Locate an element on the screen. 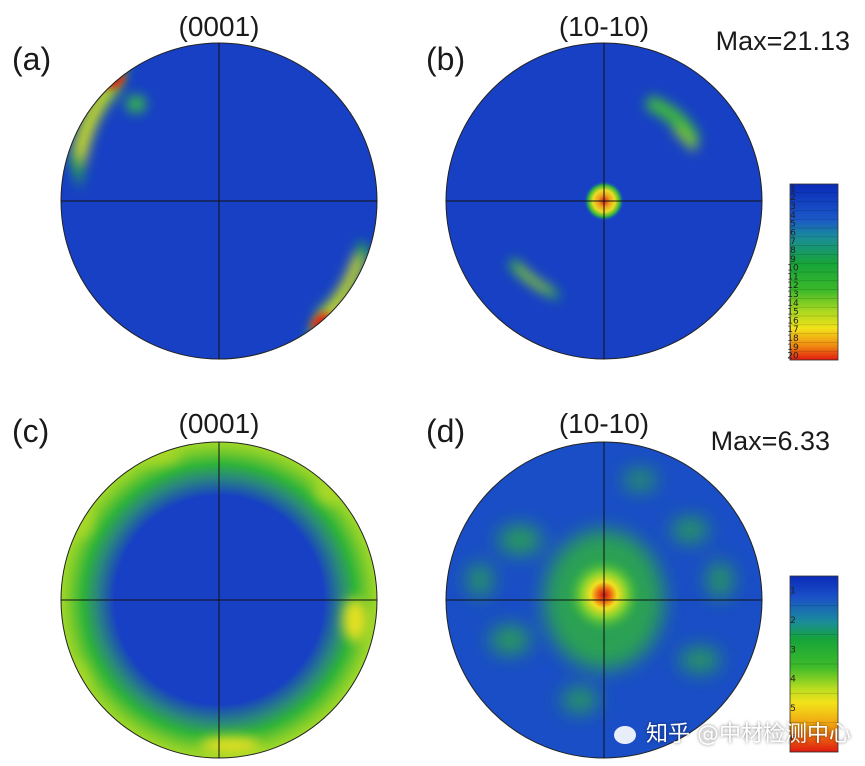 Image resolution: width=865 pixels, height=766 pixels. colorbar-d: 1 2 3 4 5 6 is located at coordinates (814, 664).